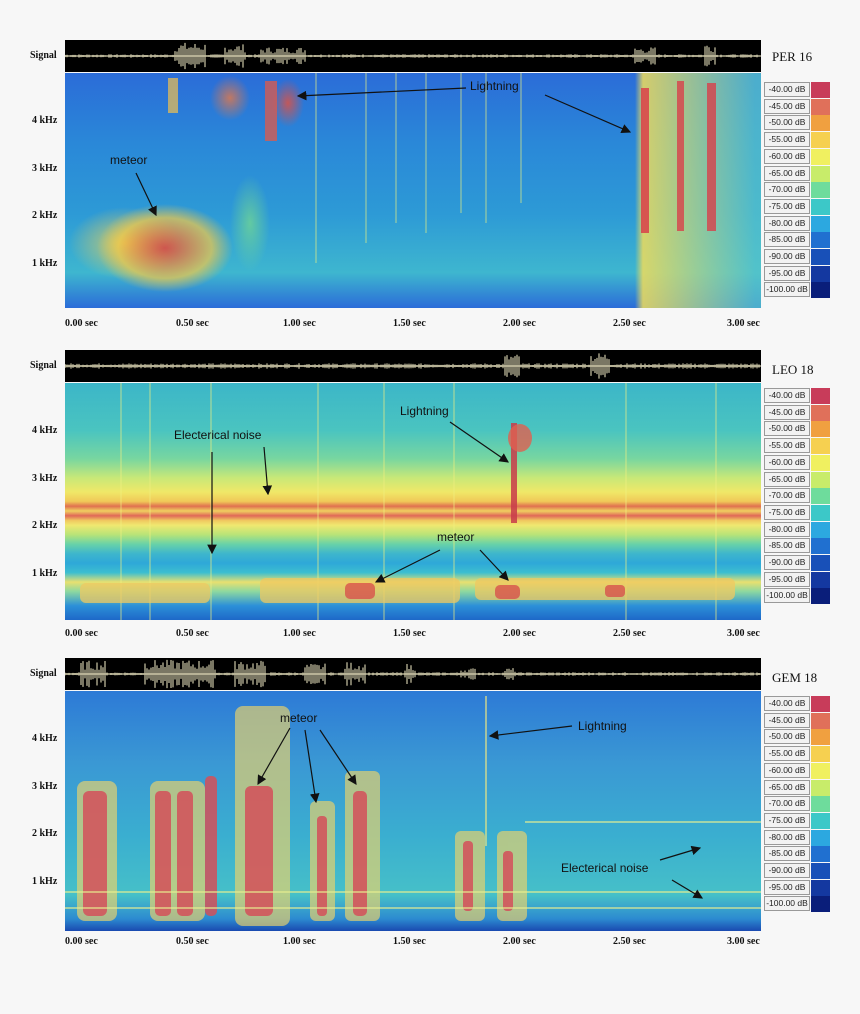 Image resolution: width=860 pixels, height=1014 pixels. I want to click on db-scale-row: -40.00 dB, so click(797, 90).